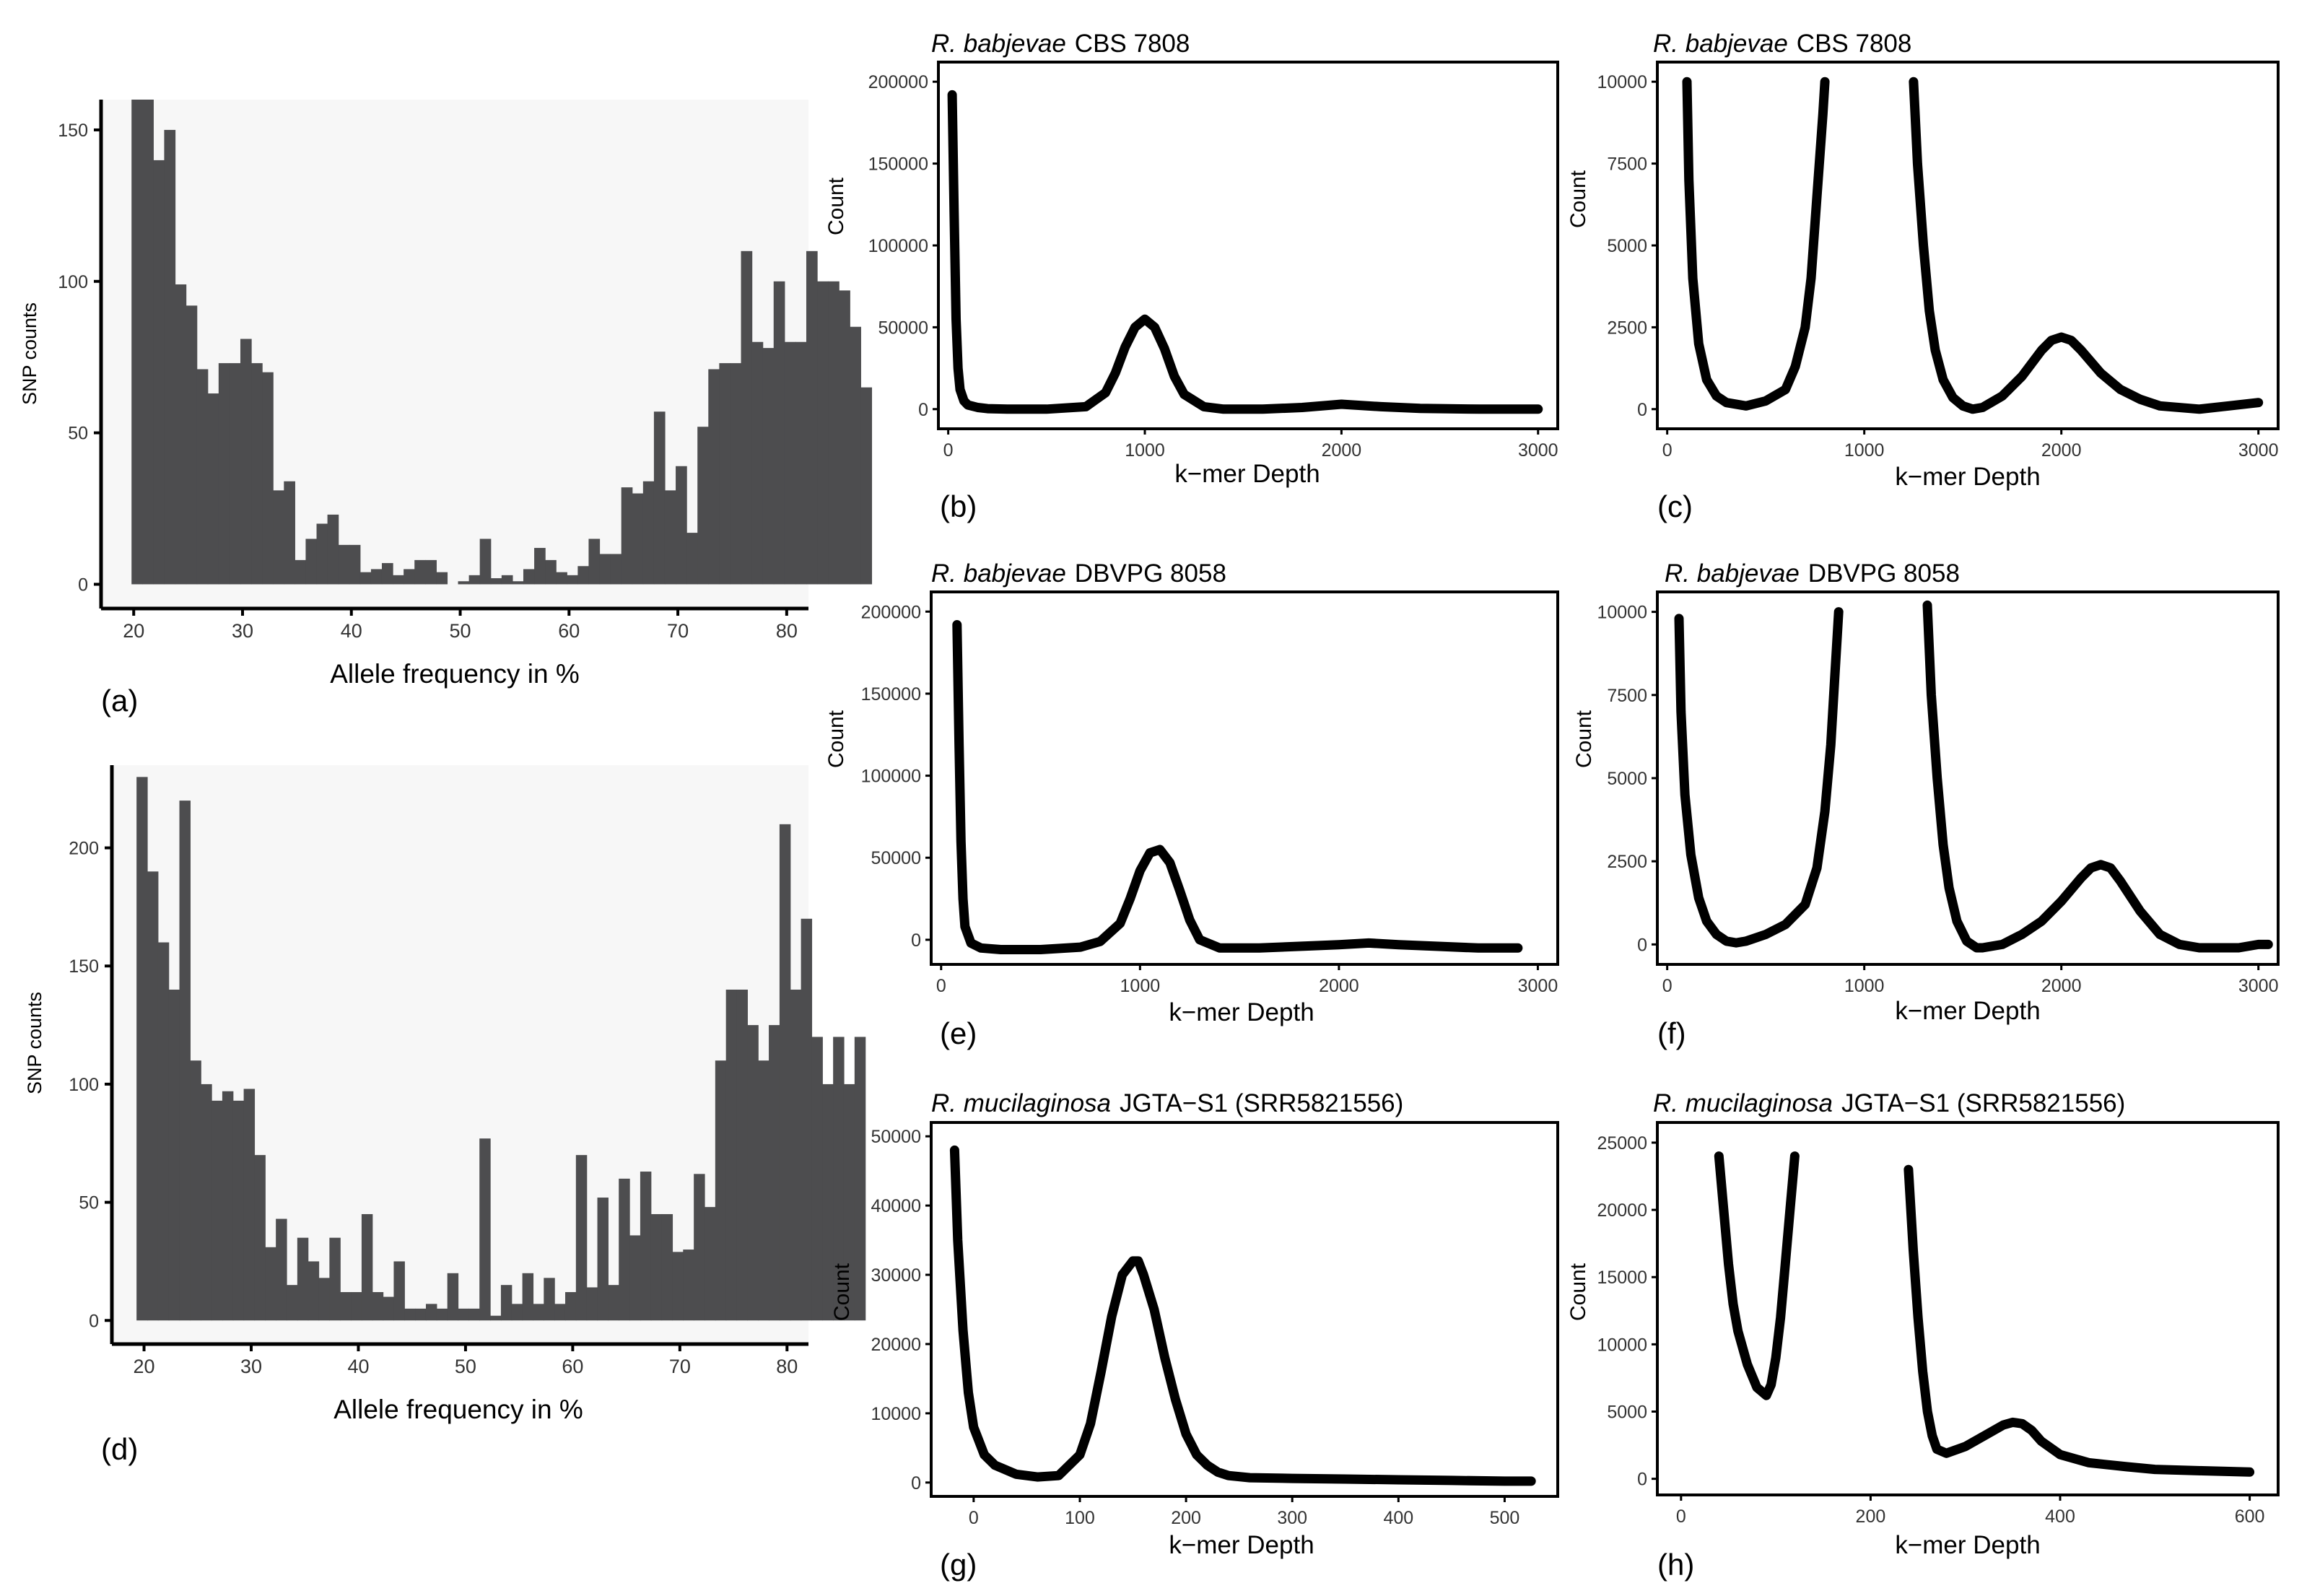  I want to click on panel-e-ticks: 0 50000 100000 150000 200000 0 1000 2000 3000, so click(1209, 799).